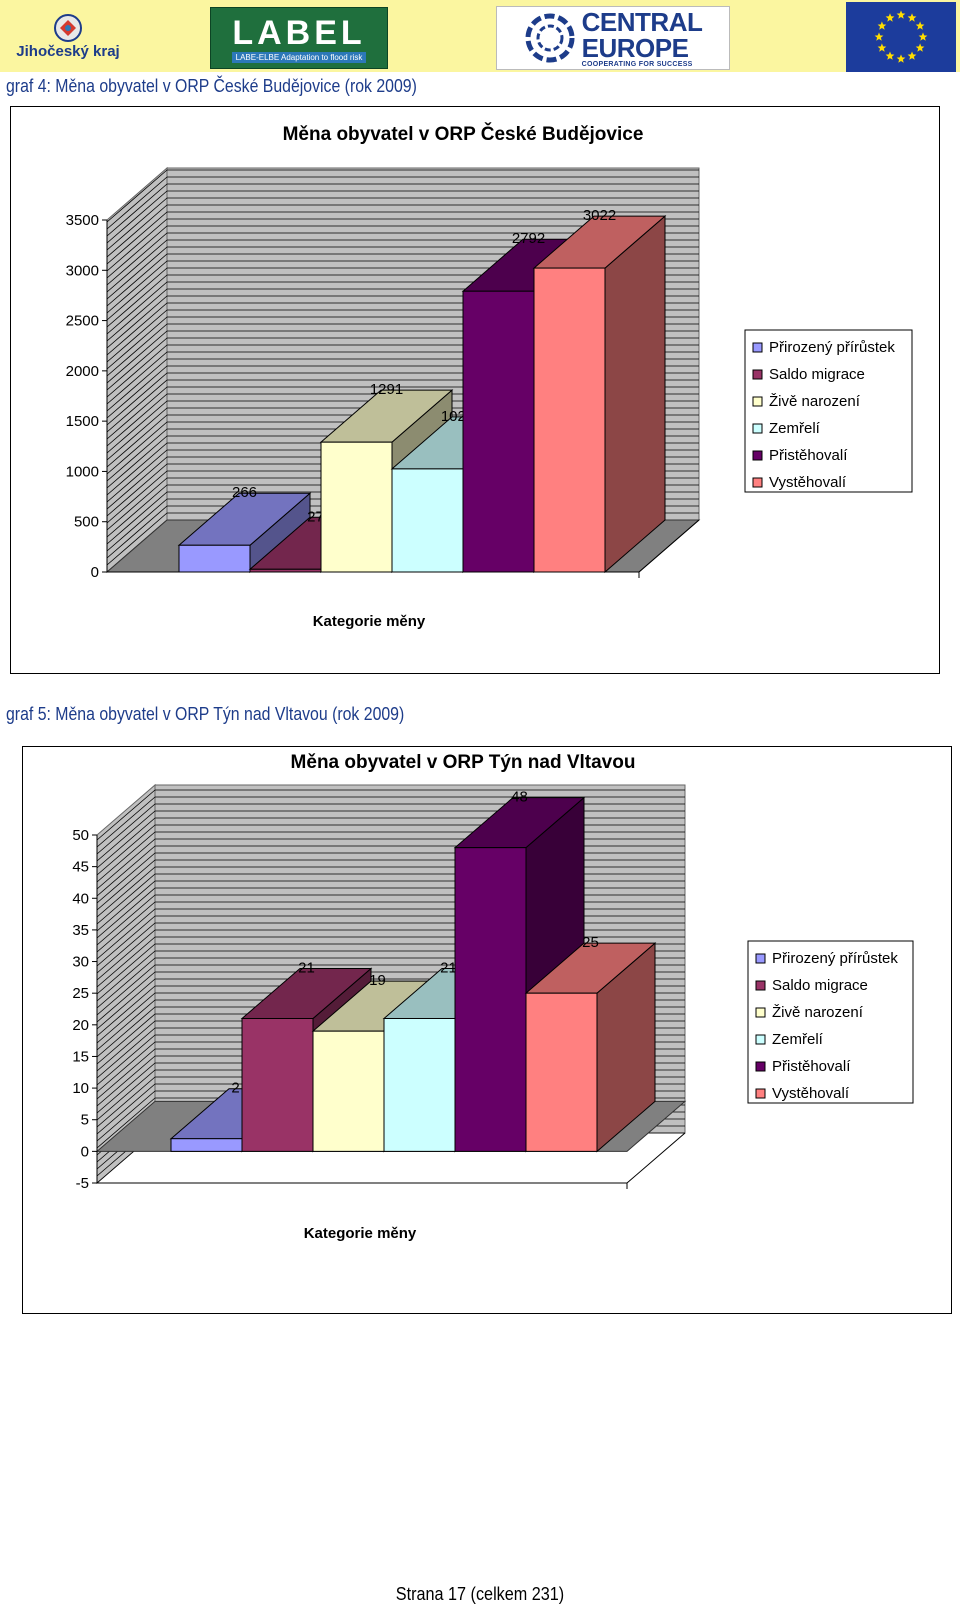  What do you see at coordinates (613, 38) in the screenshot?
I see `logo-central-europe: CENTRAL EUROPE COOPERATING FOR SUCCESS` at bounding box center [613, 38].